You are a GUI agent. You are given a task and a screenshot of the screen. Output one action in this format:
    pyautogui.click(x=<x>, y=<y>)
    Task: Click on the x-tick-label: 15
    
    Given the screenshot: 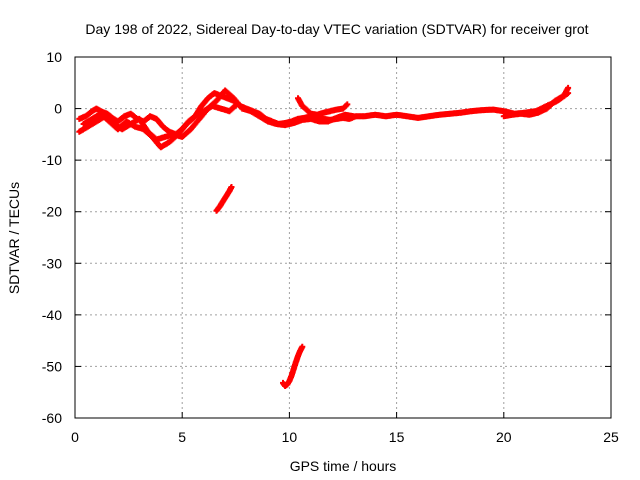 What is the action you would take?
    pyautogui.click(x=397, y=437)
    